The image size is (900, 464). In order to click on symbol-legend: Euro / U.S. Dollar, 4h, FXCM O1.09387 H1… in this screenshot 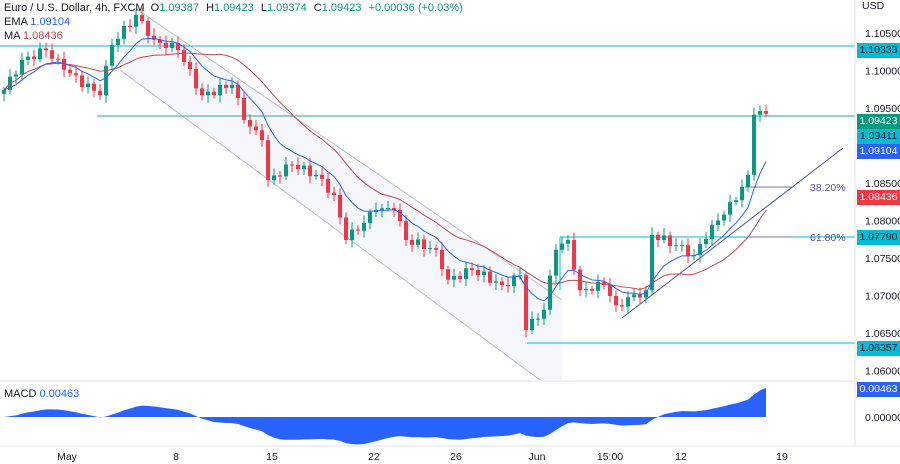, I will do `click(233, 8)`.